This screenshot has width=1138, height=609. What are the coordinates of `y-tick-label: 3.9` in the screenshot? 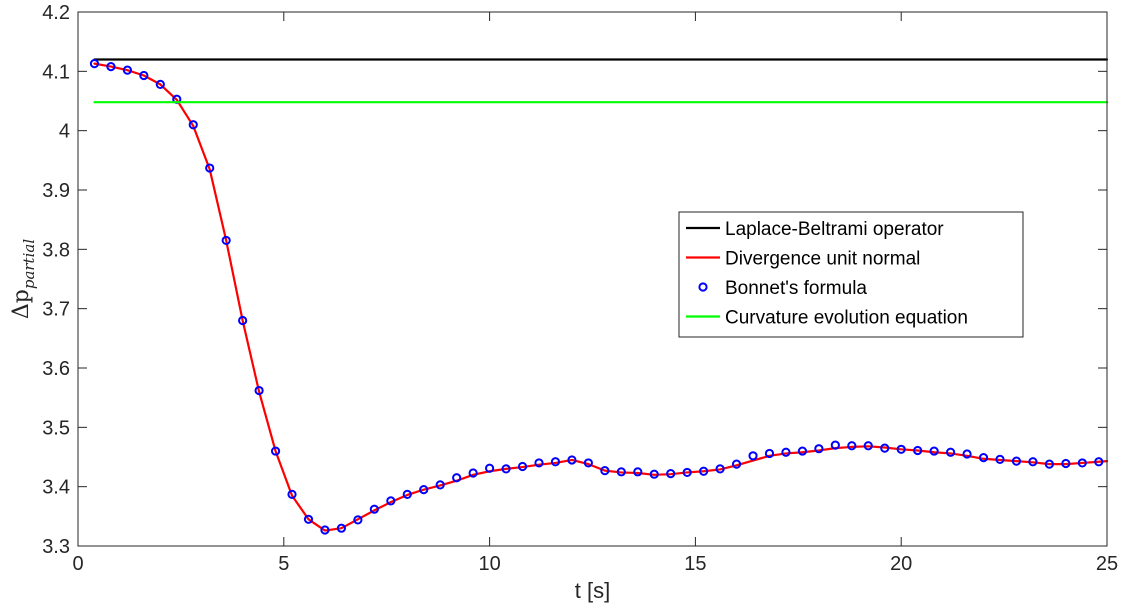 It's located at (56, 191).